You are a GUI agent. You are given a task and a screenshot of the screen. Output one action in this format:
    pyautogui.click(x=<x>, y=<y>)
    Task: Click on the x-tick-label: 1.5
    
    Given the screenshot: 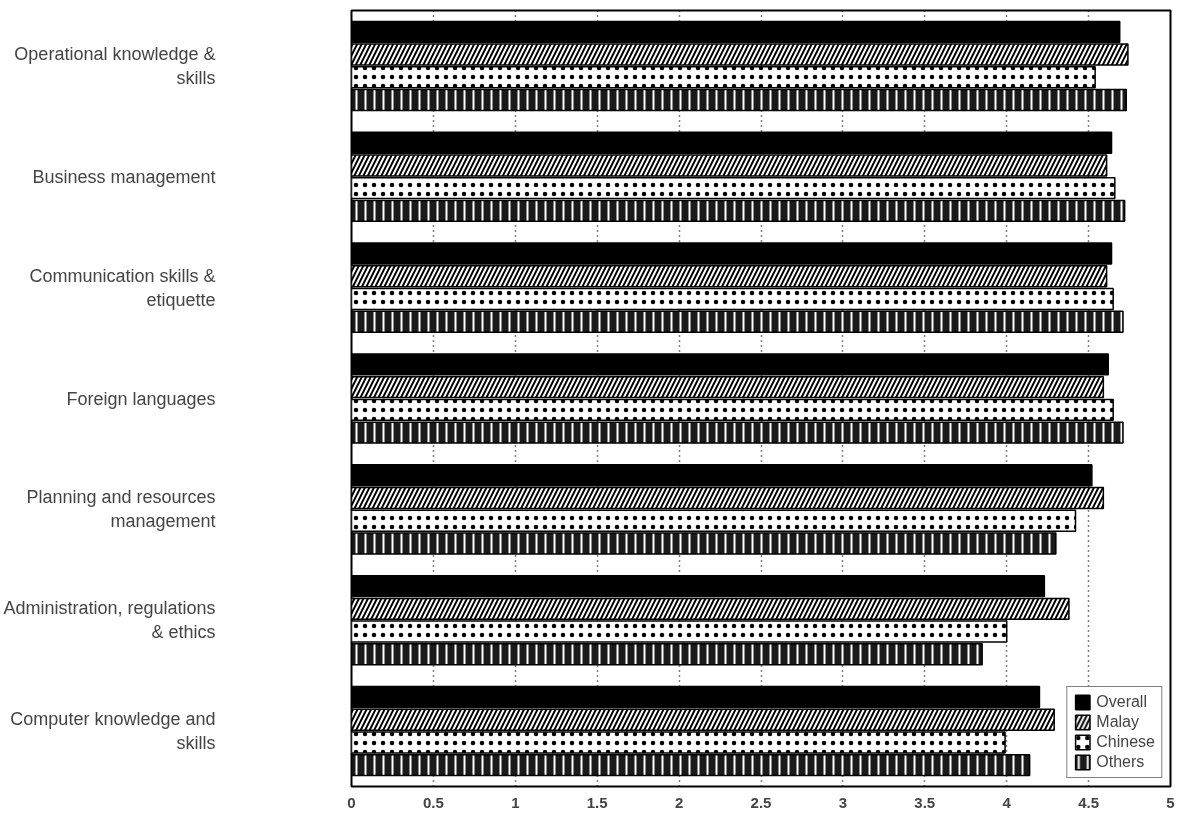 What is the action you would take?
    pyautogui.click(x=597, y=802)
    